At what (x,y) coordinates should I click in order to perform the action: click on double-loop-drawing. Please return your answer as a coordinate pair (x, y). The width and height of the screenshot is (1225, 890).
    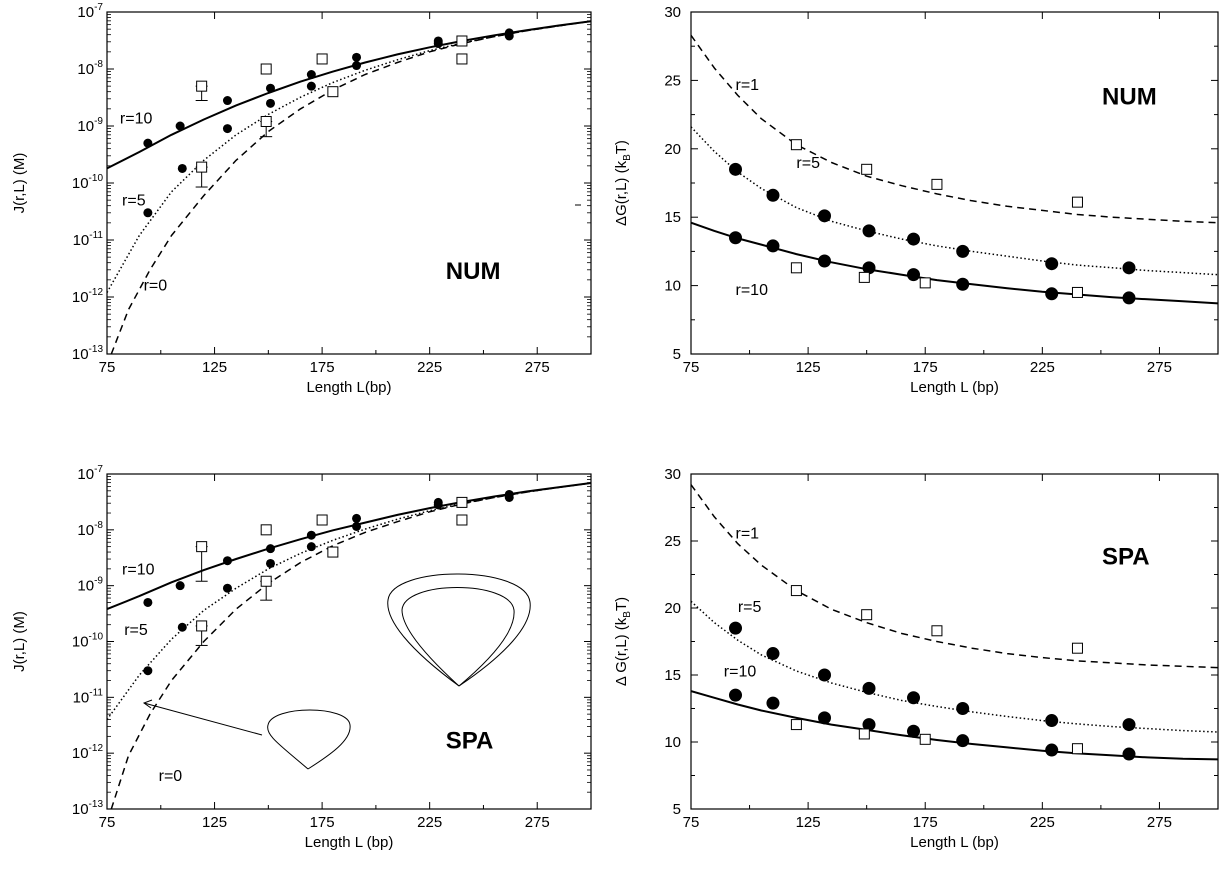
    Looking at the image, I should click on (459, 630).